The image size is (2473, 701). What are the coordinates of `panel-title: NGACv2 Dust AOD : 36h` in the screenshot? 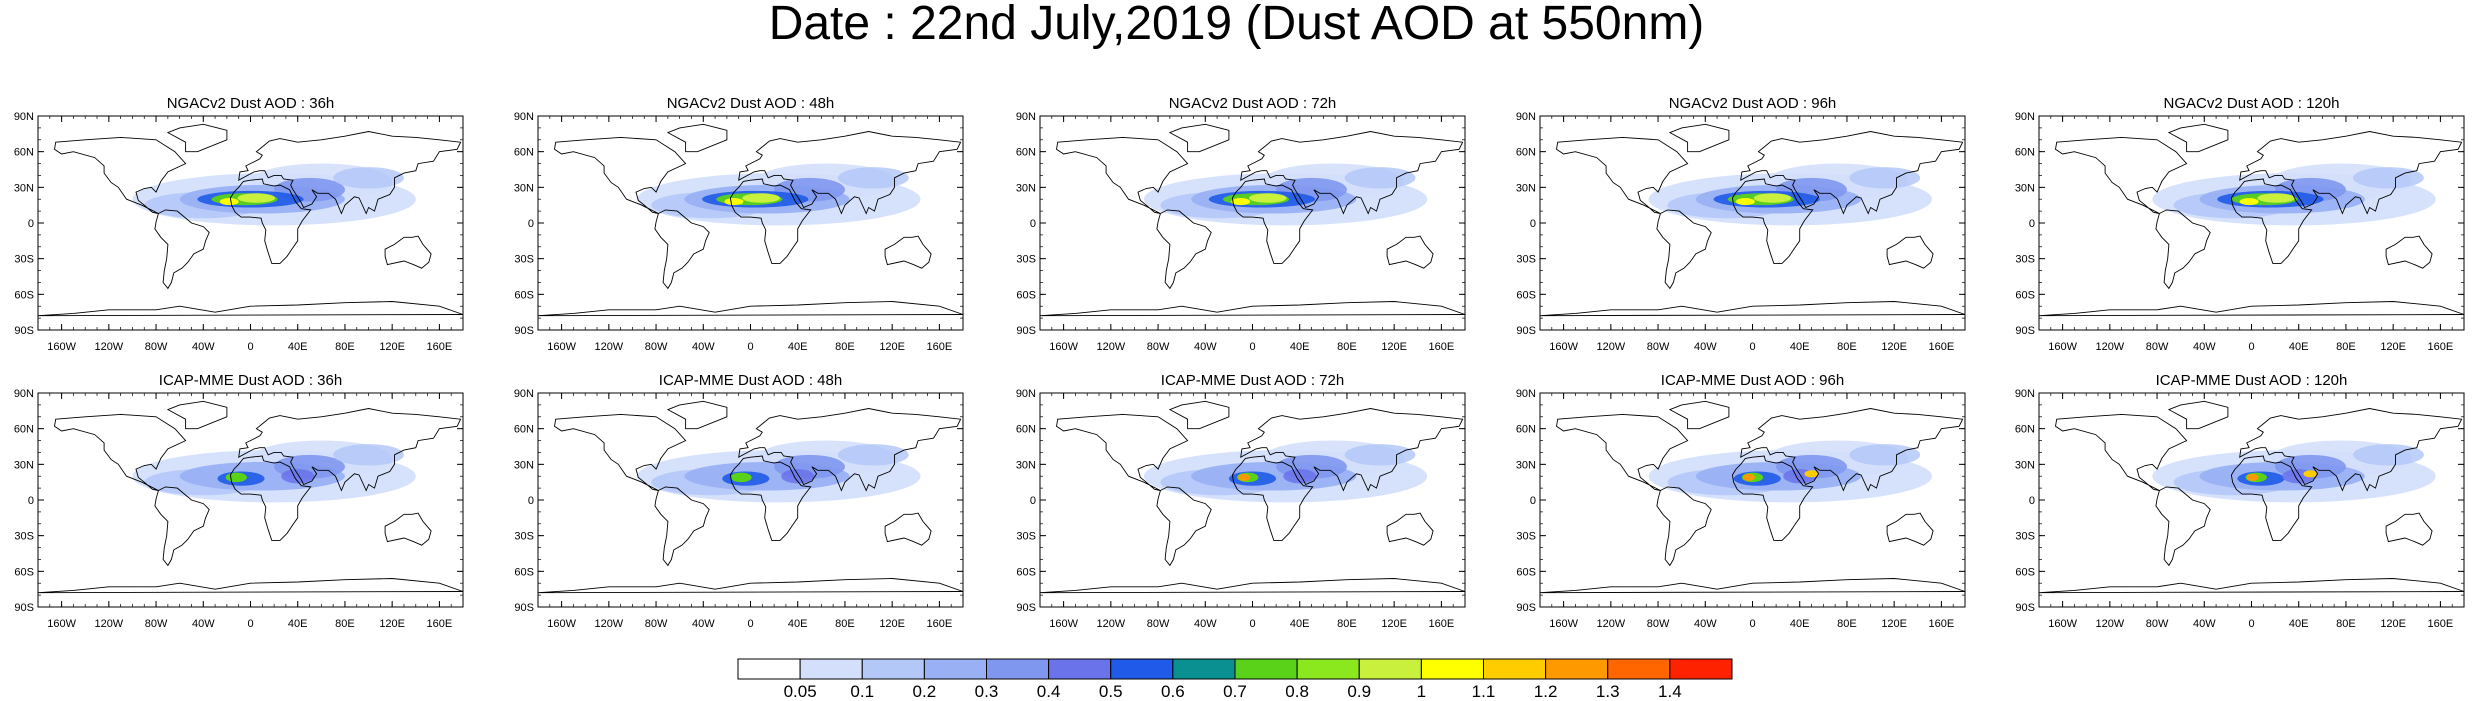 It's located at (251, 103).